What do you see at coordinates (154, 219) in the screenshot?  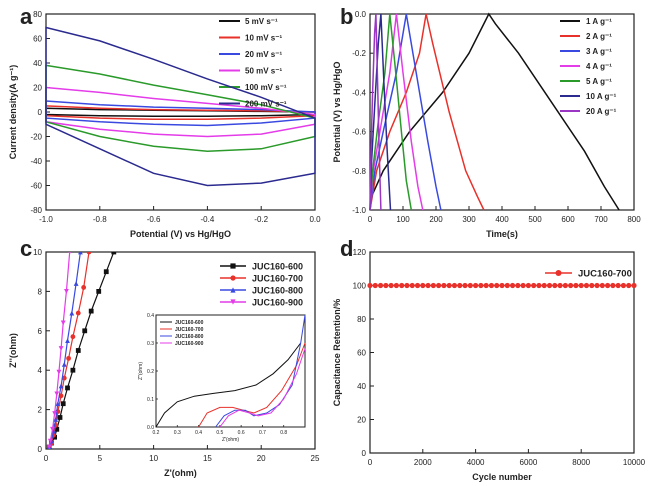 I see `a-x-tick-label: -0.6` at bounding box center [154, 219].